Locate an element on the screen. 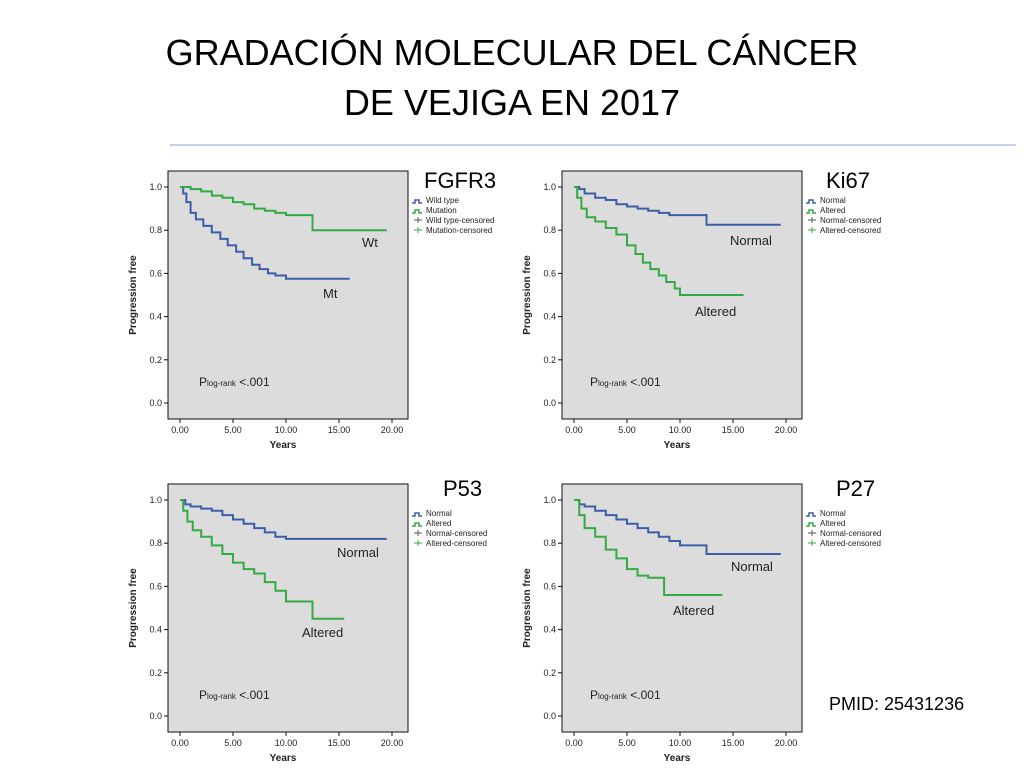 This screenshot has width=1024, height=768. p1-x-tick-label: 15.00 is located at coordinates (339, 430).